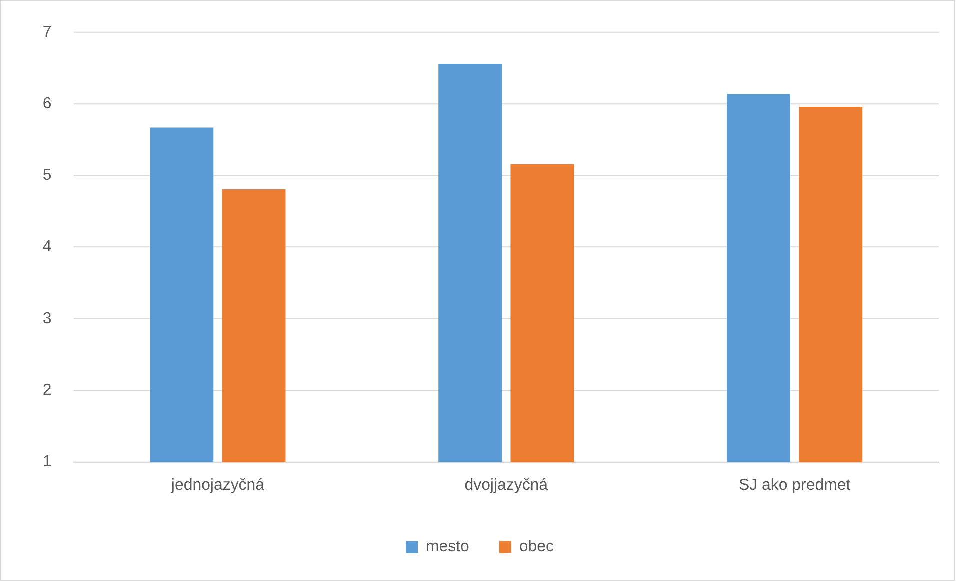 The width and height of the screenshot is (957, 583). What do you see at coordinates (47, 319) in the screenshot?
I see `y-tick-label: 3` at bounding box center [47, 319].